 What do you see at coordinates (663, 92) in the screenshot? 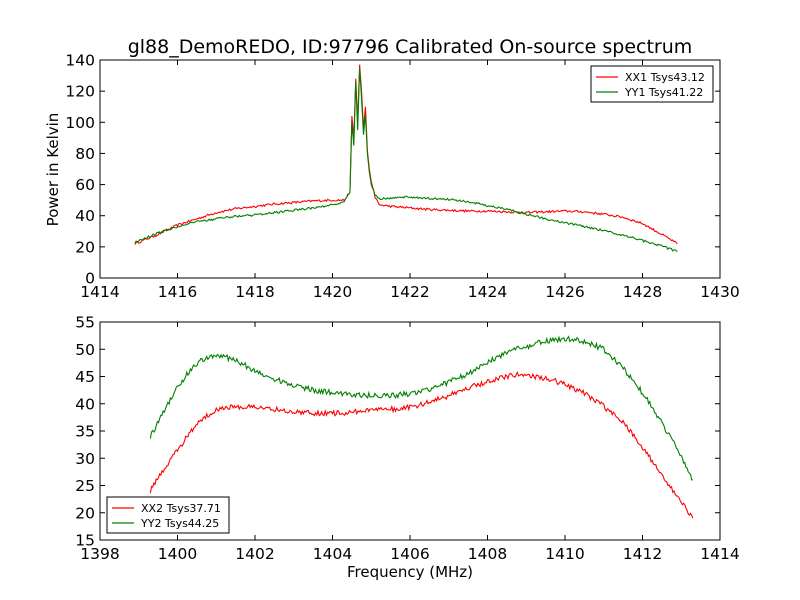
I see `top-legend-label-2: YY1 Tsys41.22` at bounding box center [663, 92].